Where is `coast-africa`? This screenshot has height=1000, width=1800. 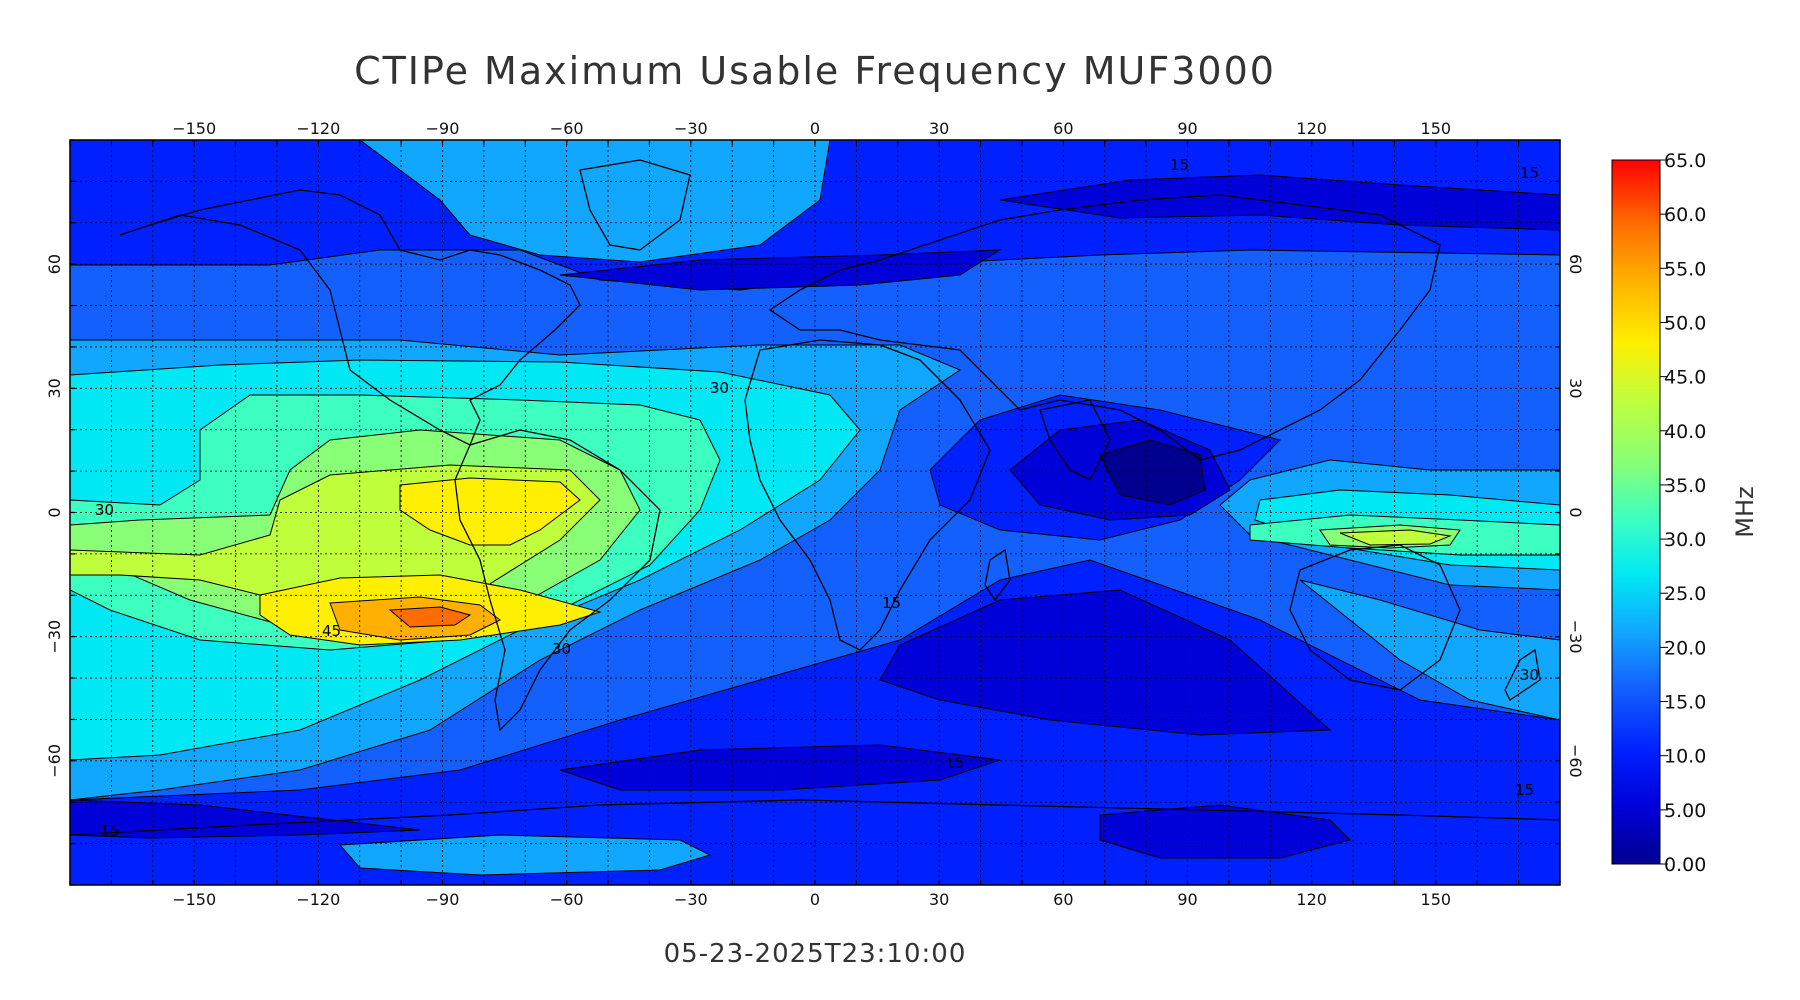 coast-africa is located at coordinates (867, 495).